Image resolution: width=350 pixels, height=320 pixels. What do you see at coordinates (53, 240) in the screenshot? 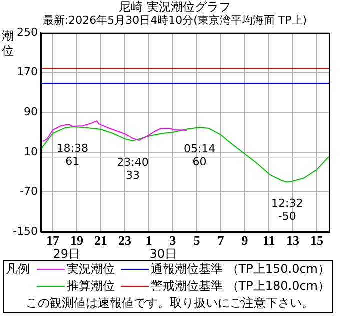
I see `x-tick-label: 17` at bounding box center [53, 240].